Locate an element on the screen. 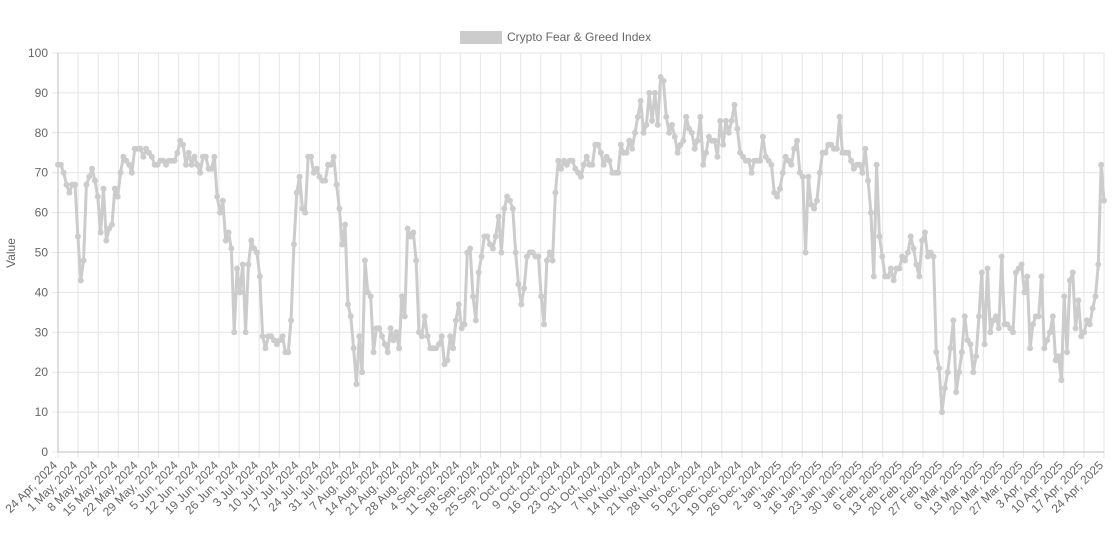 Image resolution: width=1112 pixels, height=539 pixels. y-tick-label: 80 is located at coordinates (42, 133).